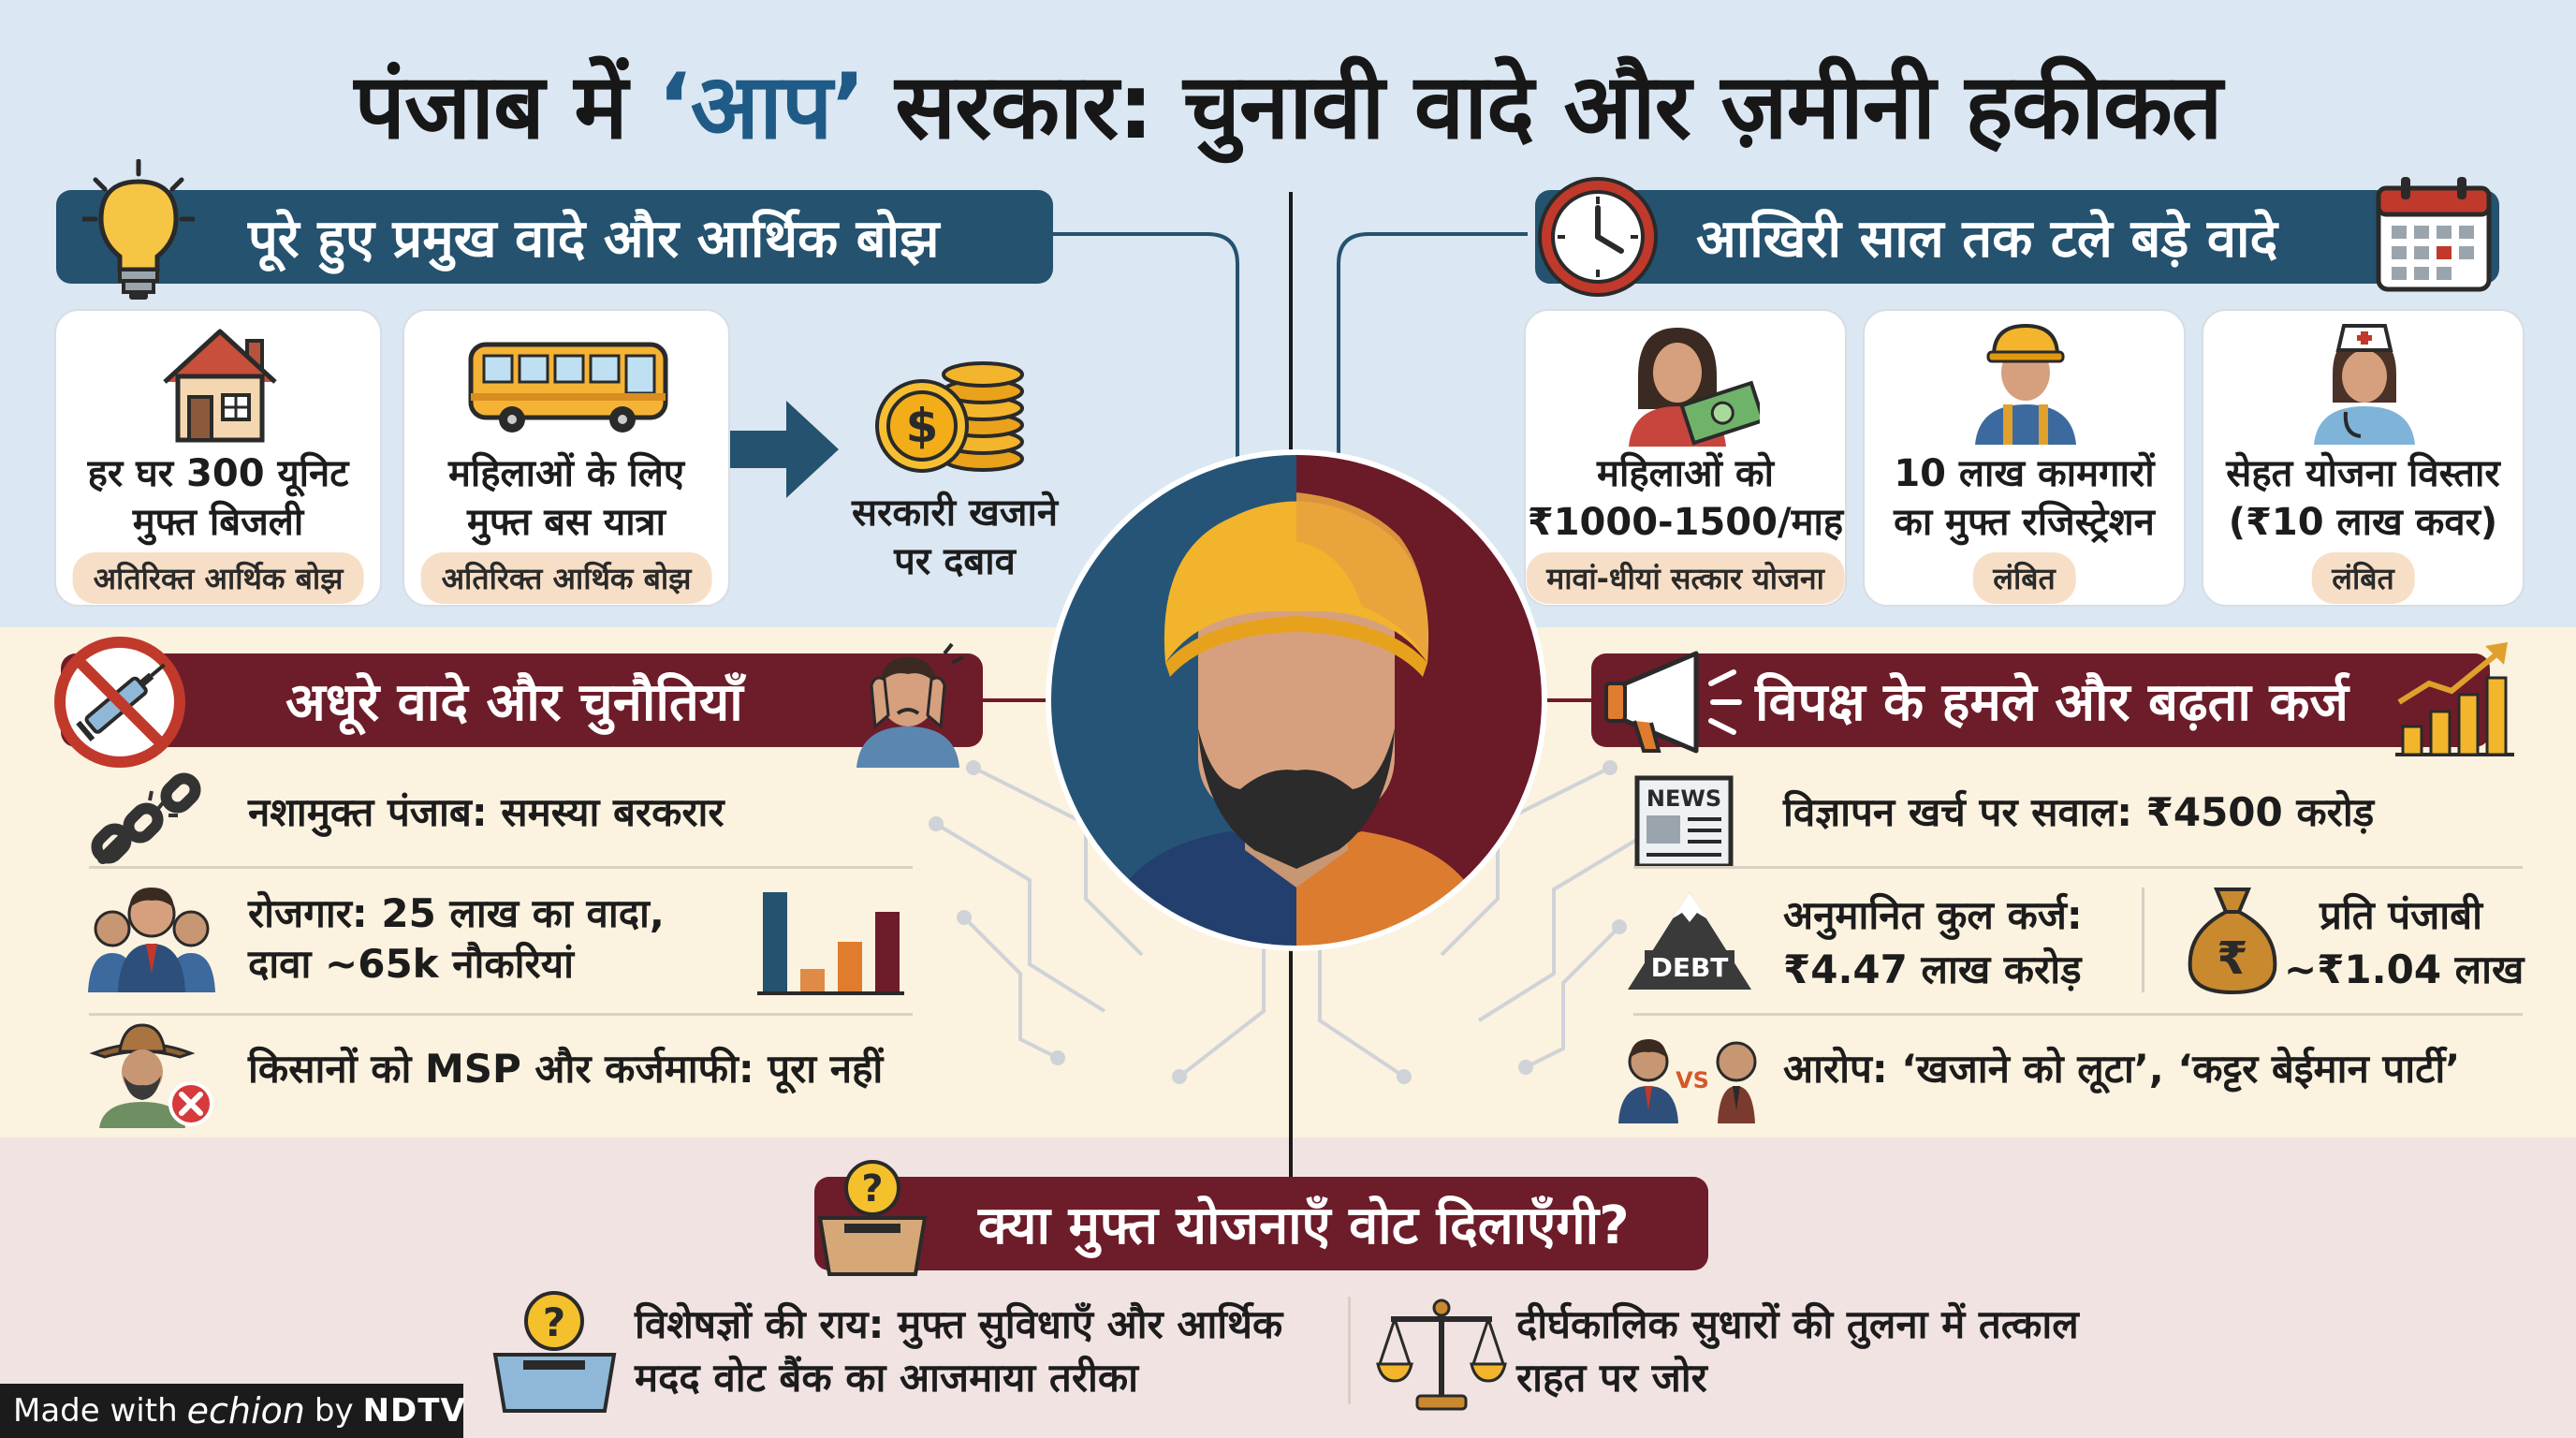 The image size is (2576, 1438). What do you see at coordinates (2017, 237) in the screenshot?
I see `delayed-heading: आखिरी साल तक टले बड़े वादे` at bounding box center [2017, 237].